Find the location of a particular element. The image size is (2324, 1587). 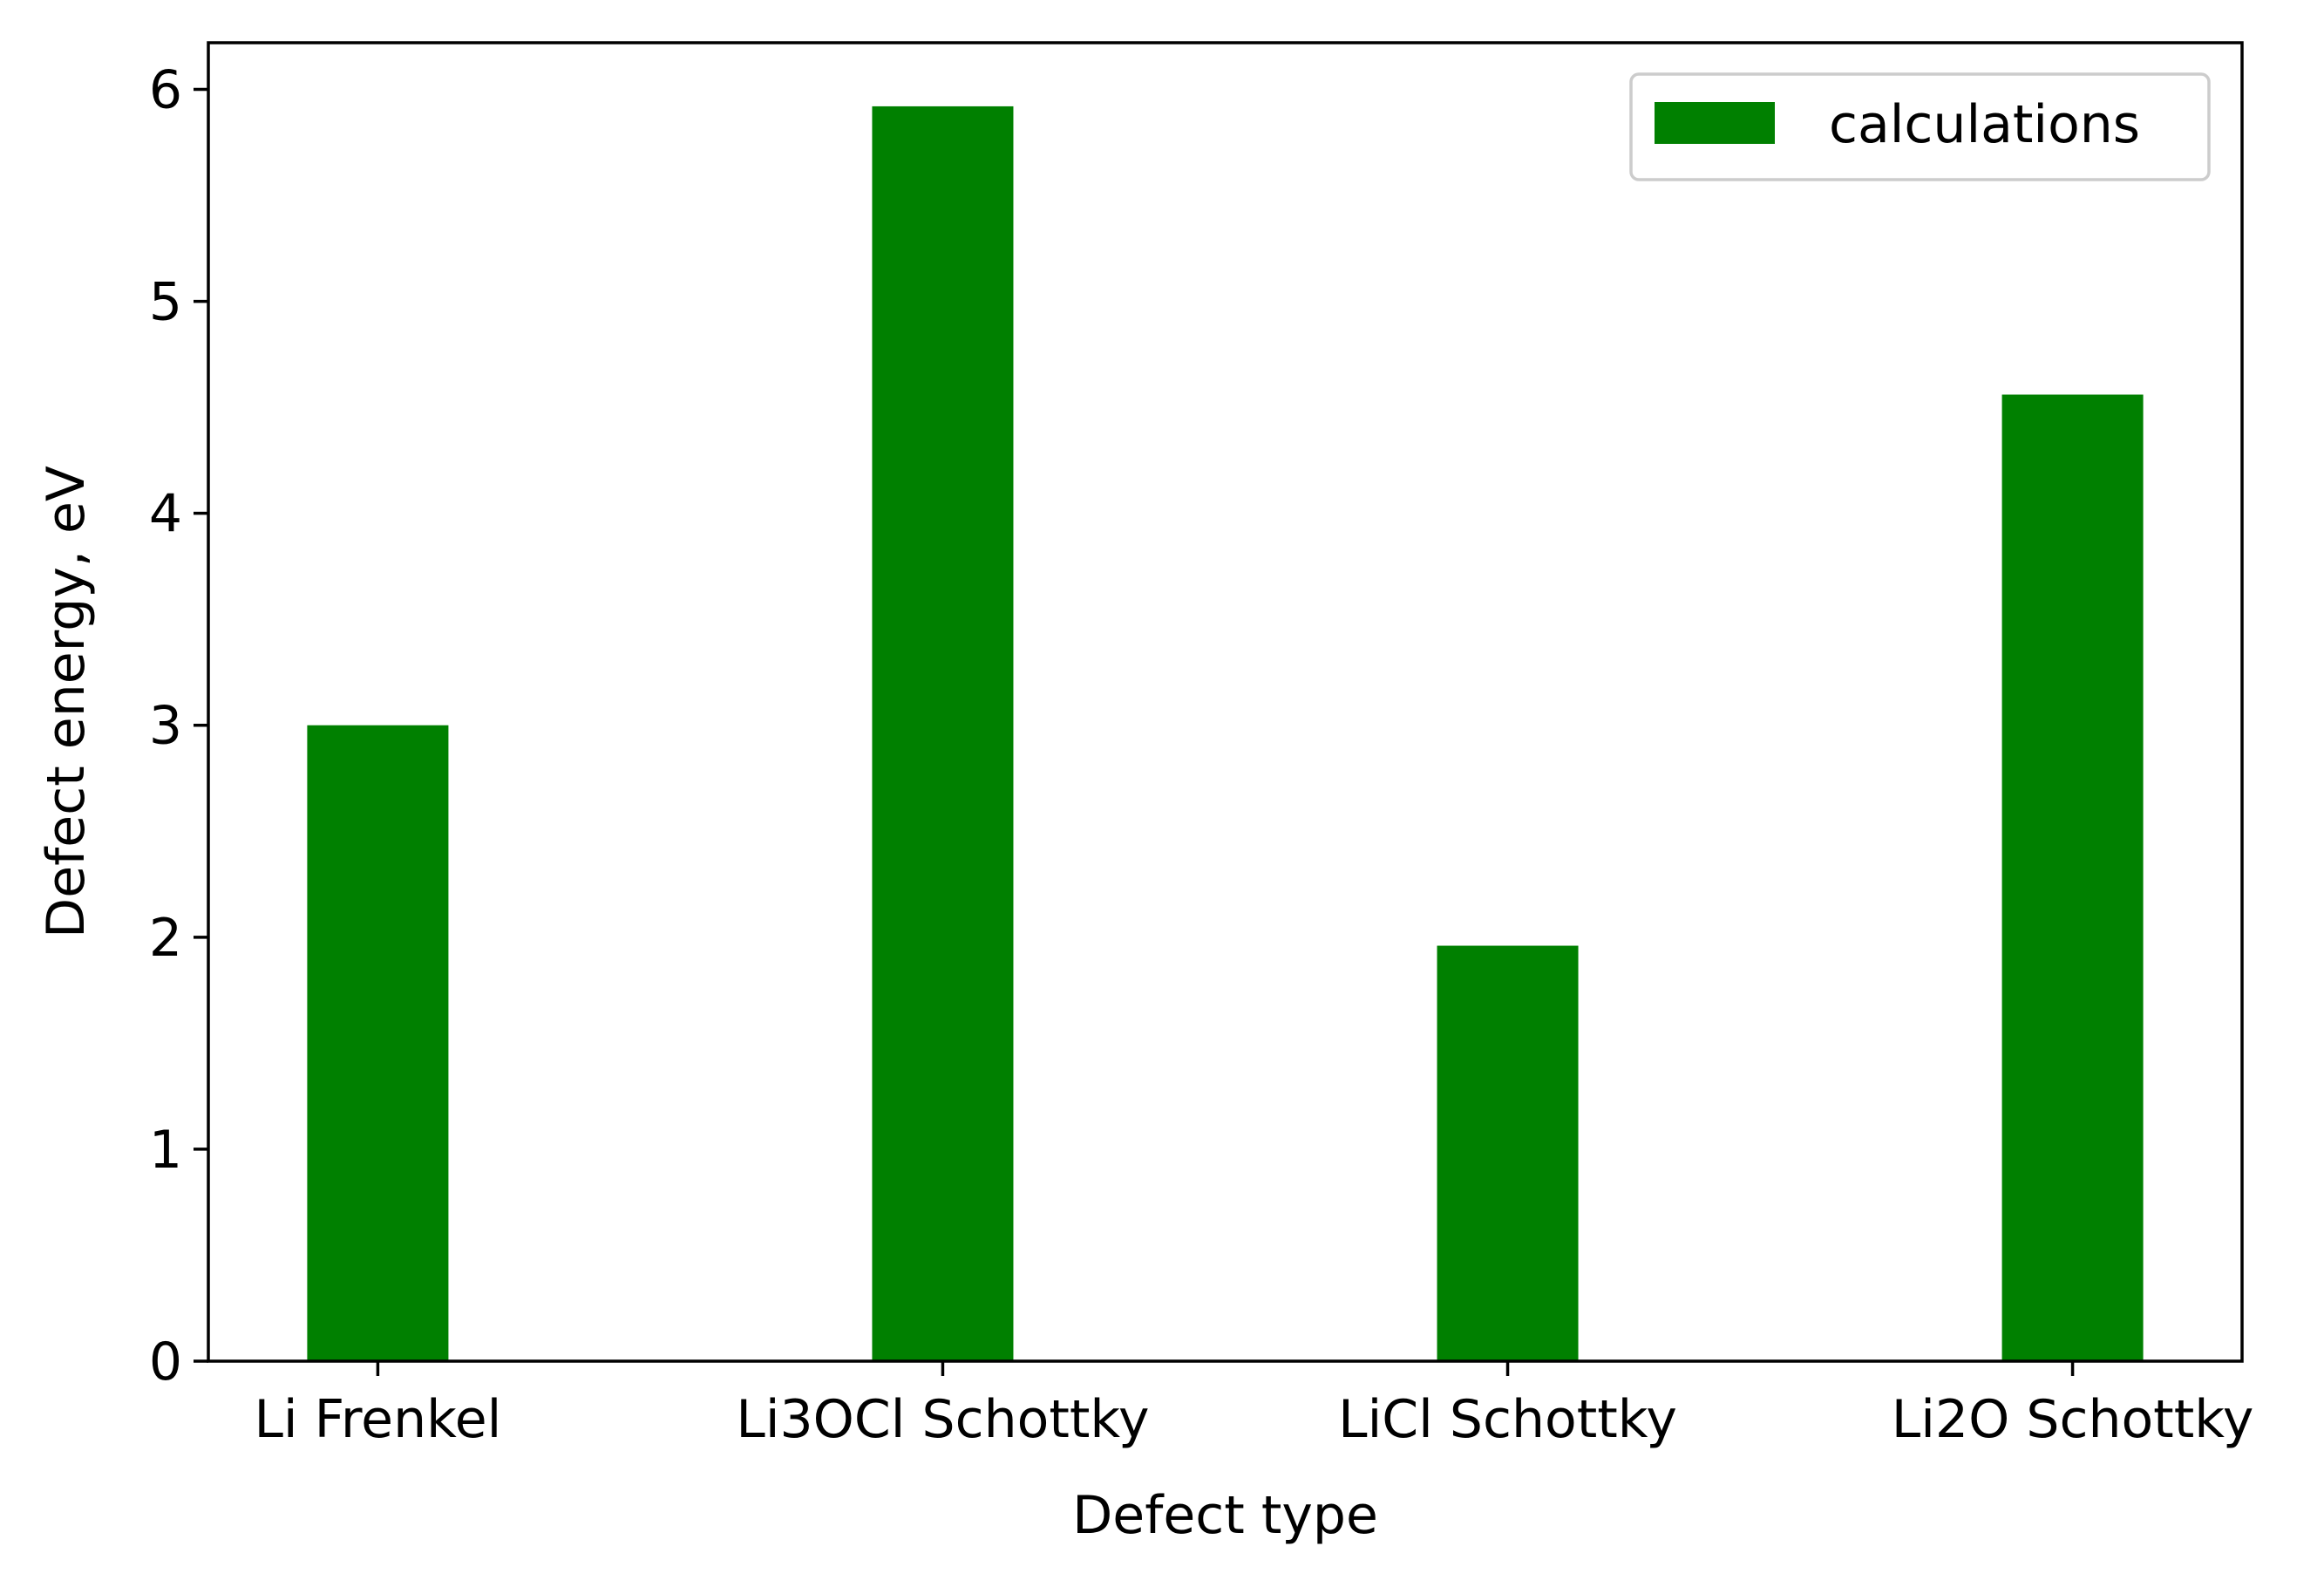

y-tick-label: 1 is located at coordinates (165, 1150).